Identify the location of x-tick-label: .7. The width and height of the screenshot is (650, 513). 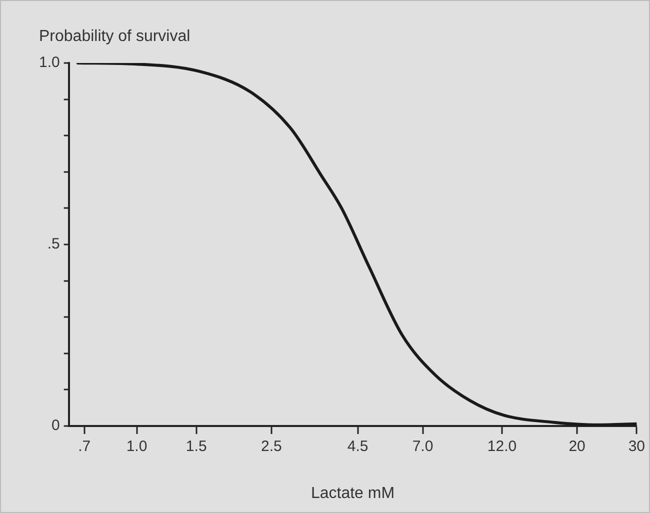
(84, 447).